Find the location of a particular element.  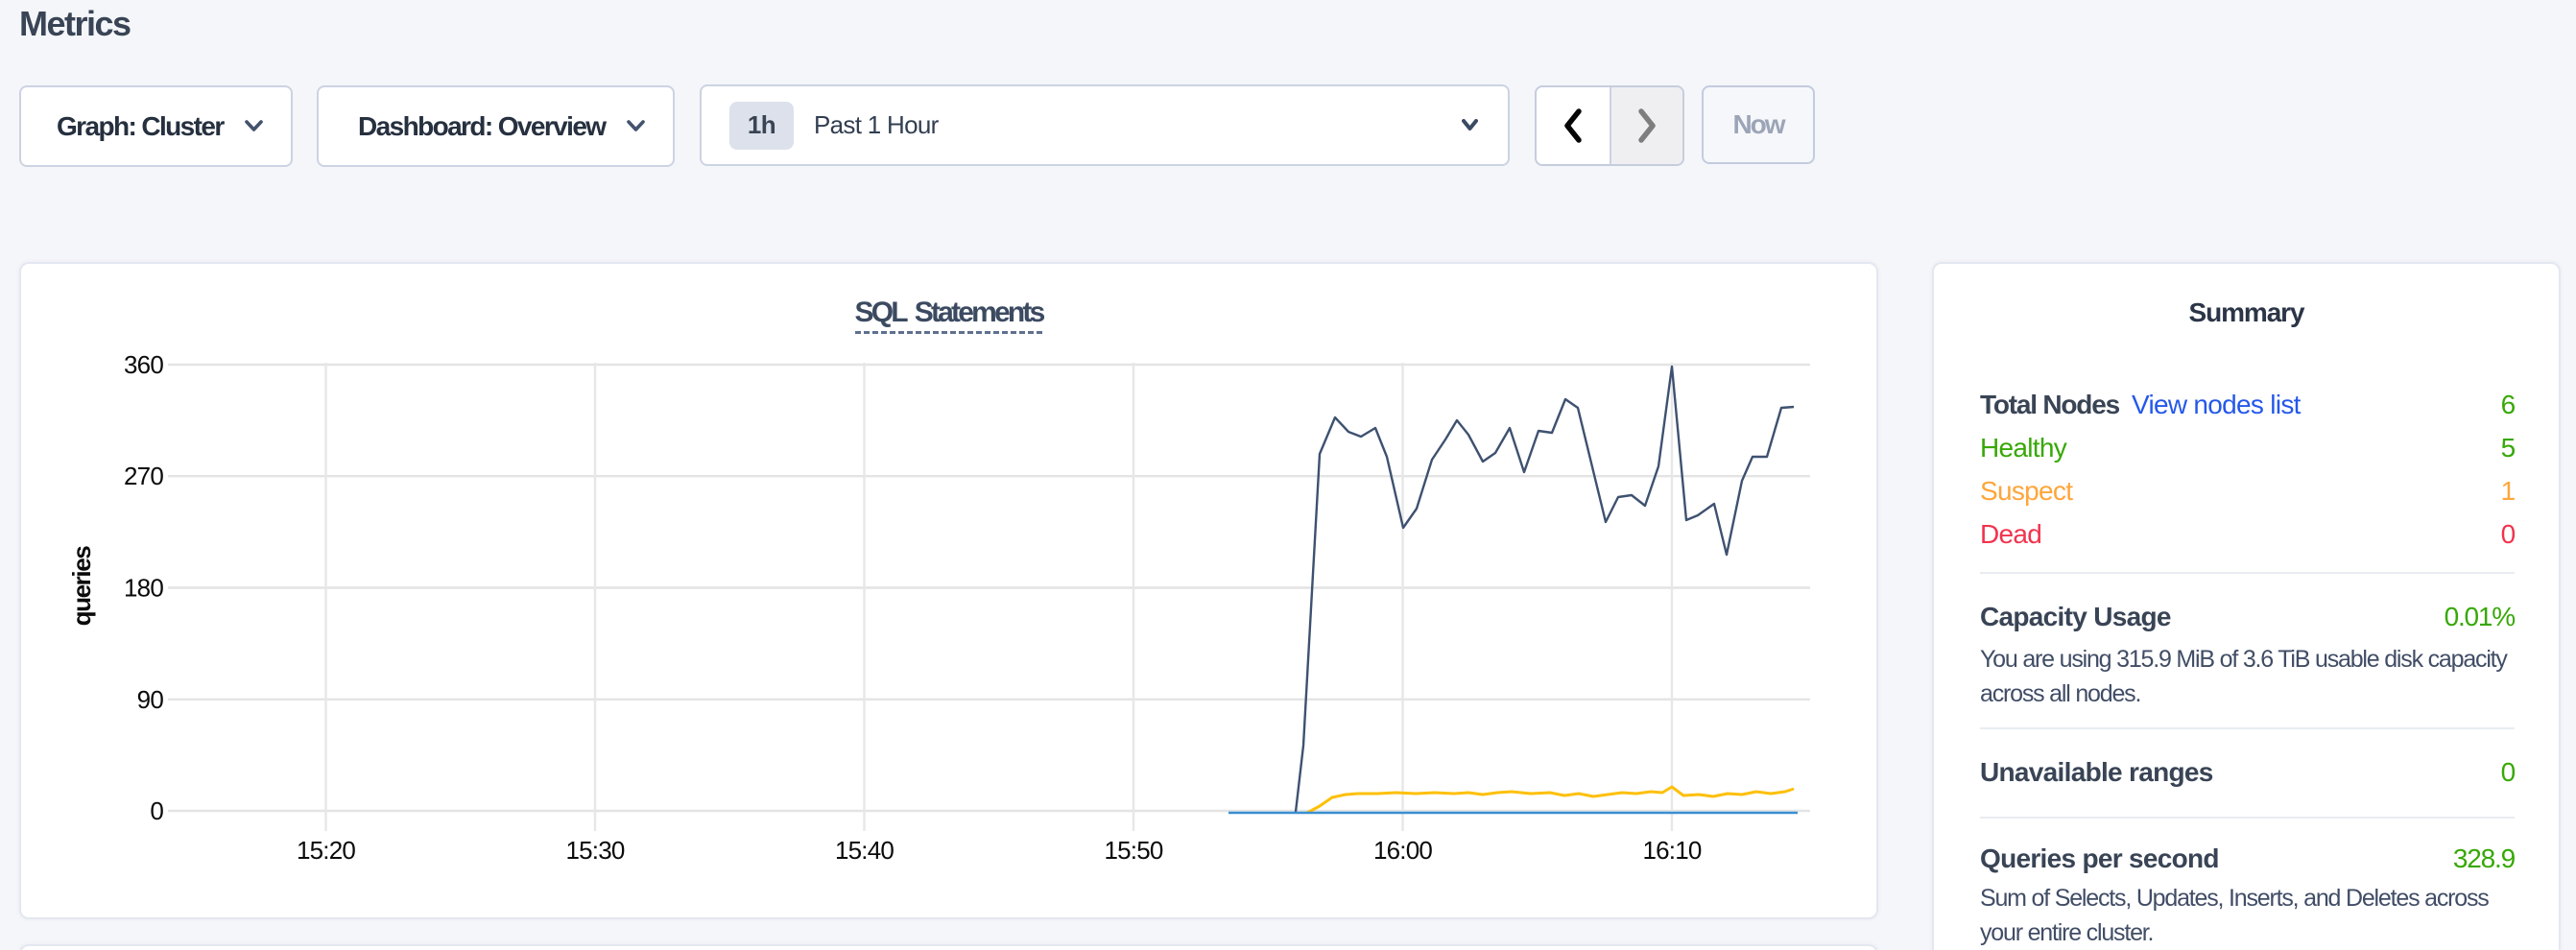

svg-text: 15:50 is located at coordinates (1133, 850).